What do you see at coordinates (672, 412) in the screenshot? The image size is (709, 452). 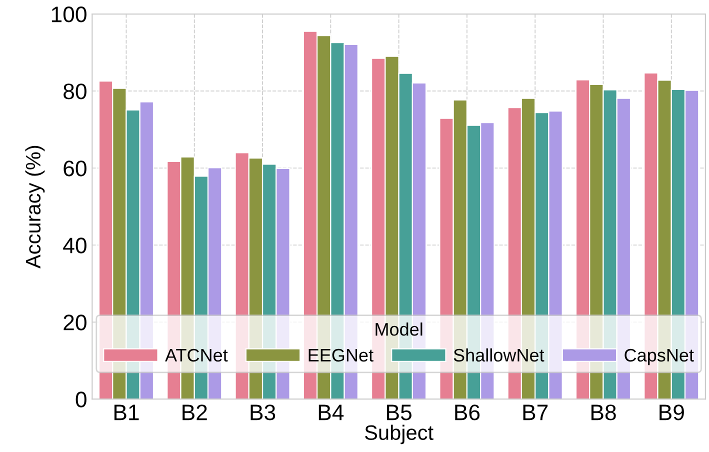 I see `x-tick-label: B9` at bounding box center [672, 412].